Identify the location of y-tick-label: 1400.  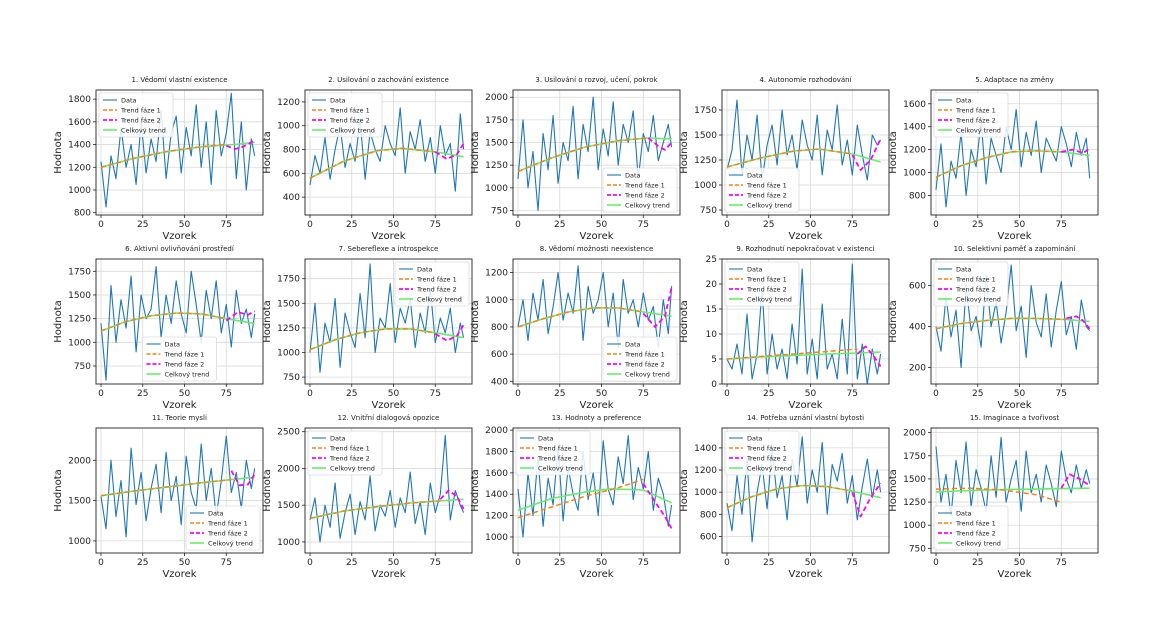
(705, 449).